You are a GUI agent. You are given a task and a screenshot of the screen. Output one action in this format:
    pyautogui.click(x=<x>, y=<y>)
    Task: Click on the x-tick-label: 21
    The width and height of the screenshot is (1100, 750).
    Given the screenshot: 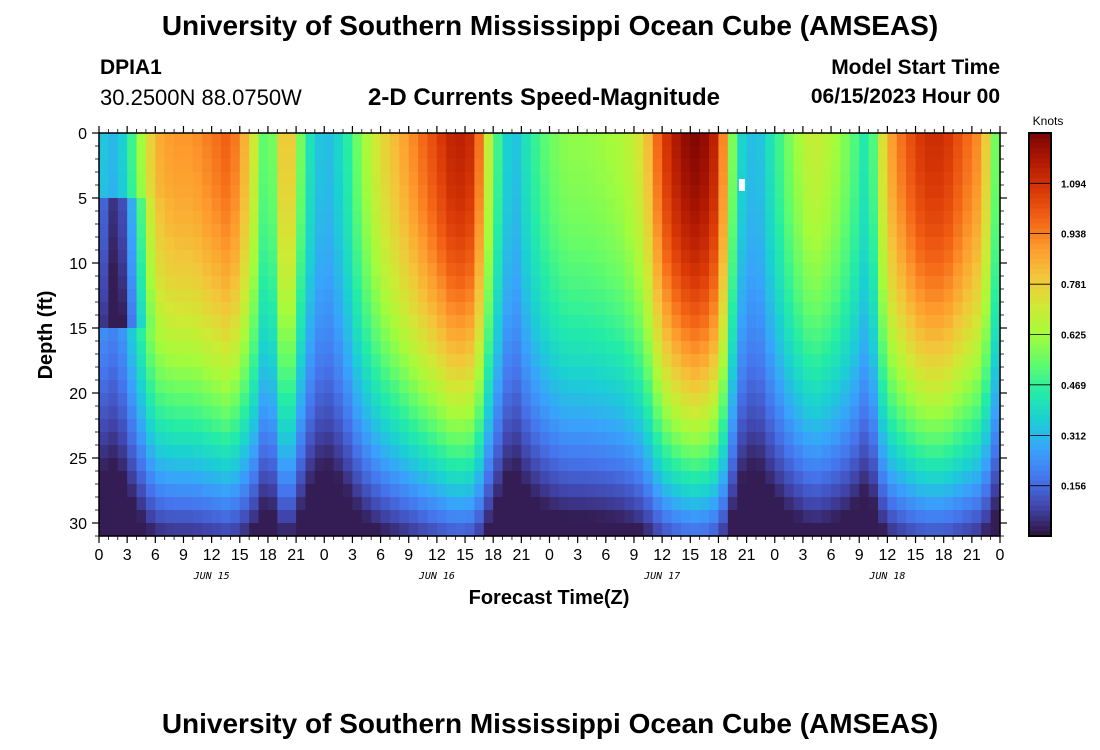 What is the action you would take?
    pyautogui.click(x=296, y=555)
    